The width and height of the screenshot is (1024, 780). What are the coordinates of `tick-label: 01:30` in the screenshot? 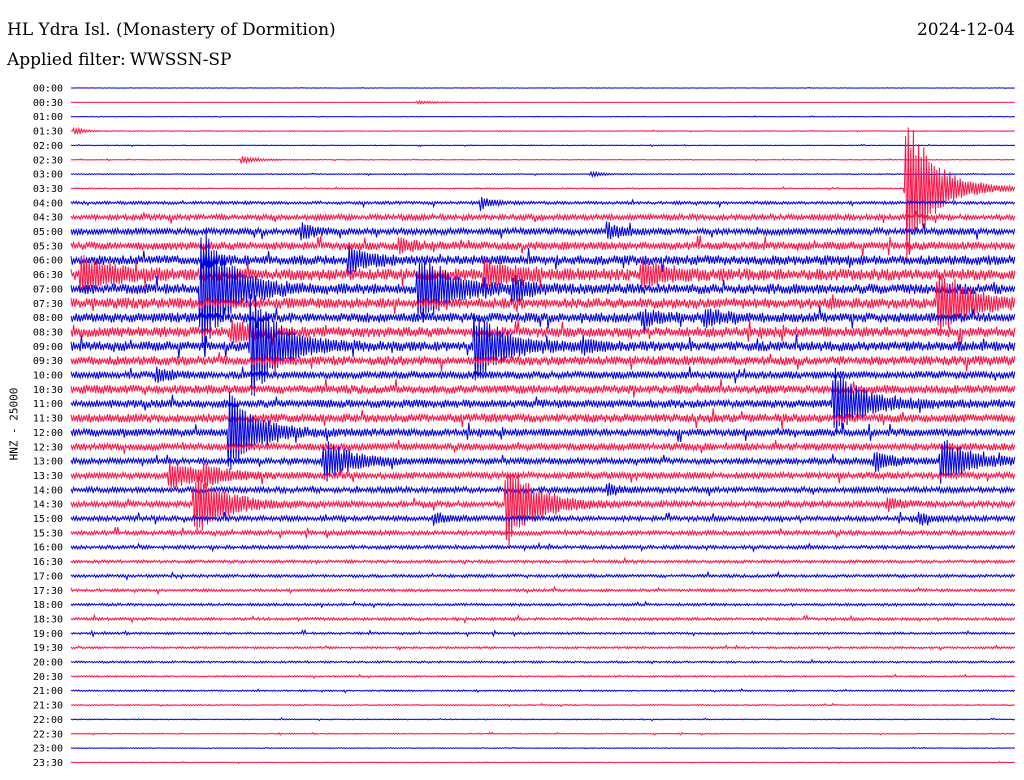 It's located at (48, 132).